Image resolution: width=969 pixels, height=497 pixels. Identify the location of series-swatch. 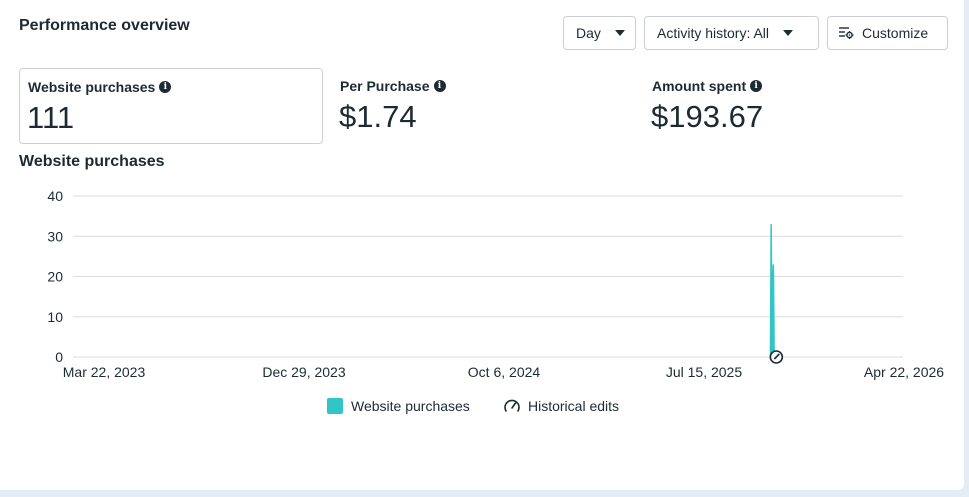
(335, 406).